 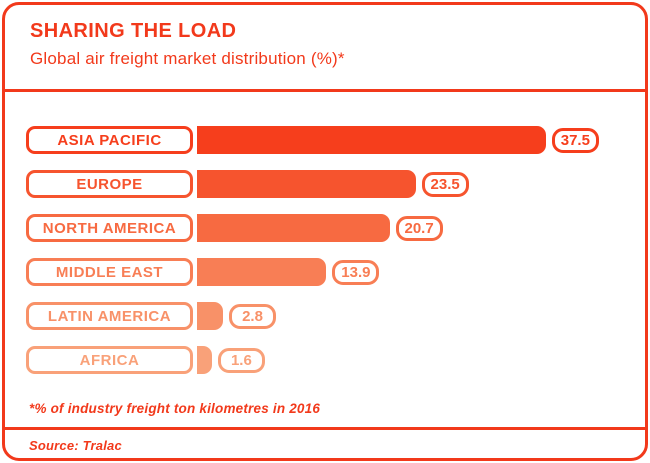 I want to click on chart-row: EUROPE 23.5, so click(x=335, y=184).